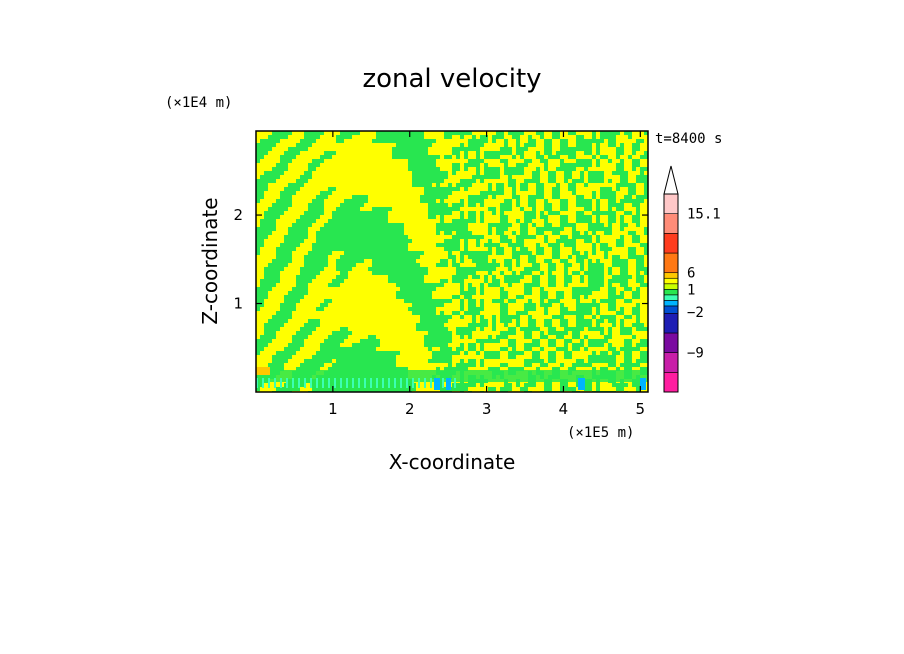 This screenshot has height=654, width=904. I want to click on colorbar-label: 6, so click(691, 274).